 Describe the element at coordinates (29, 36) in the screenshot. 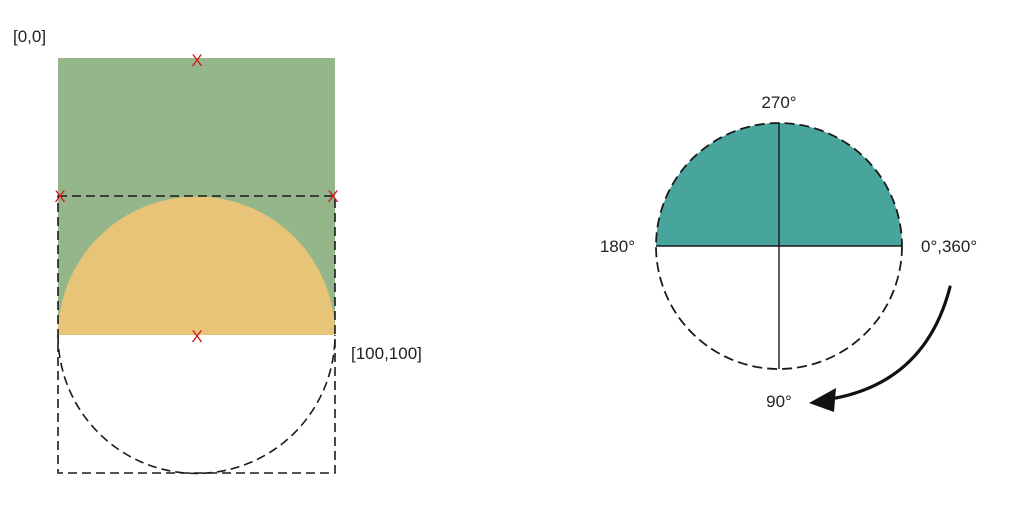

I see `origin-label: [0,0]` at that location.